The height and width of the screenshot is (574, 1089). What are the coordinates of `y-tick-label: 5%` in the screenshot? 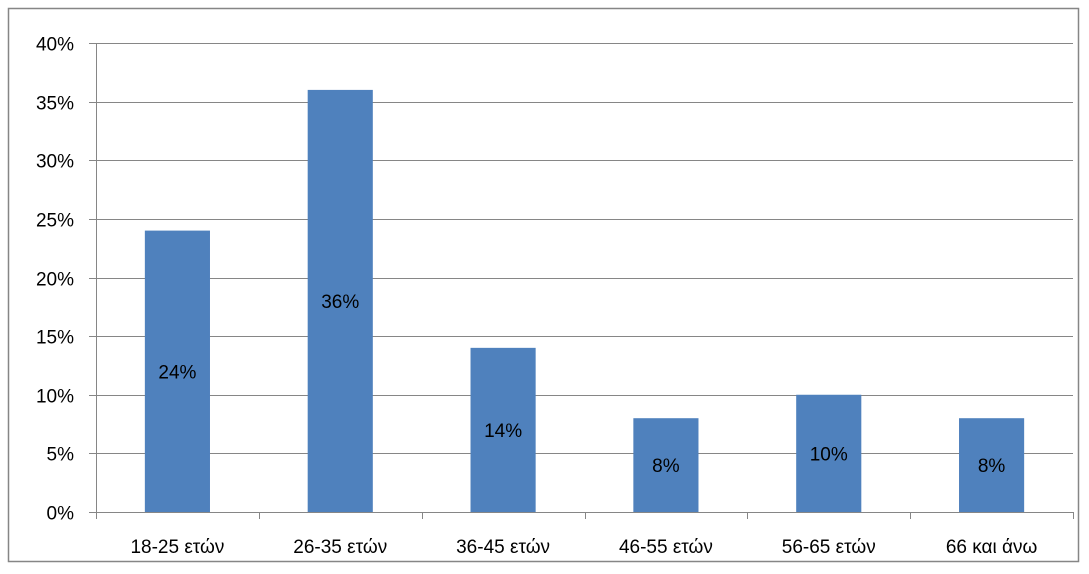 It's located at (61, 455).